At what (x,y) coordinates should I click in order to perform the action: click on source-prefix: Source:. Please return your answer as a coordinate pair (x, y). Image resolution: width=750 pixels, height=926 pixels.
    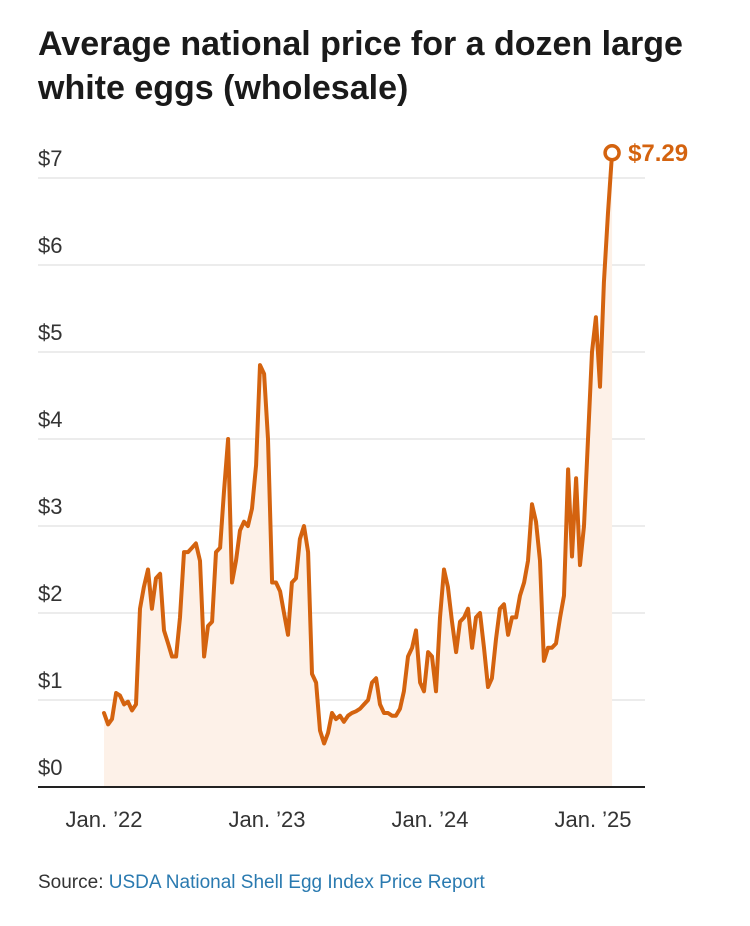
    Looking at the image, I should click on (71, 882).